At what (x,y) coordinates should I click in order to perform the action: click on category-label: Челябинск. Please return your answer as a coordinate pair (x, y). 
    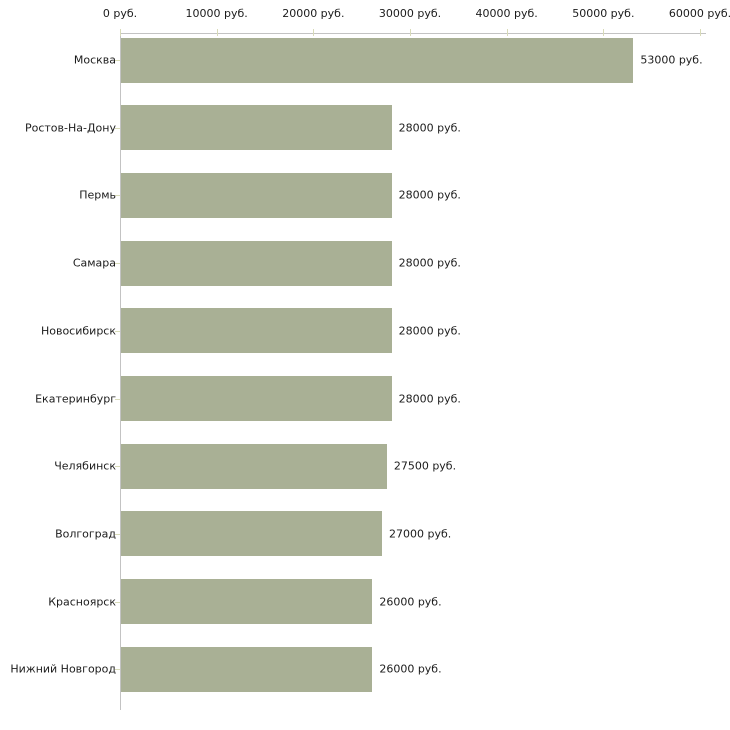
    Looking at the image, I should click on (85, 466).